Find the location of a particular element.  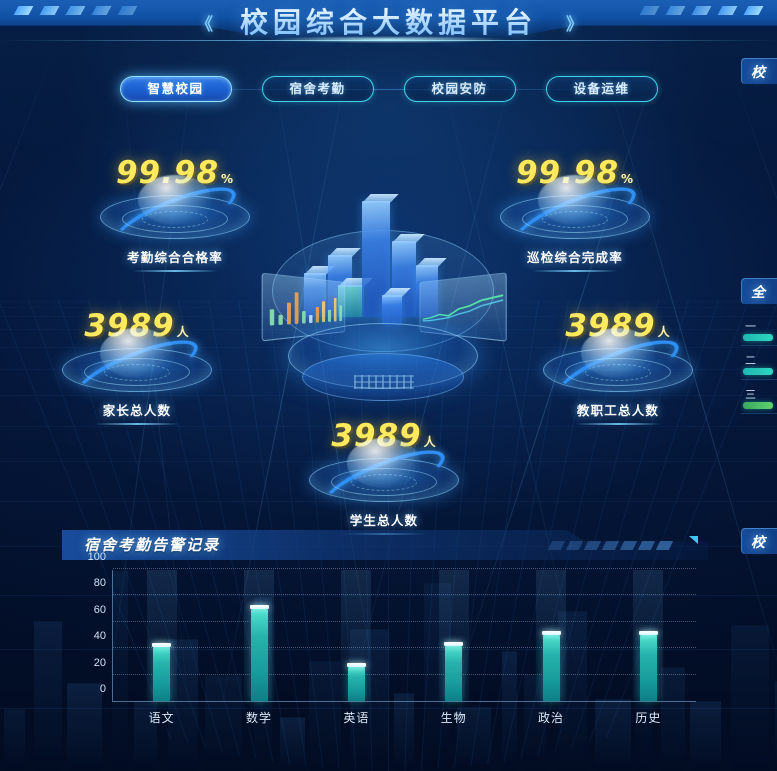

chart-y-tick-label: 0 is located at coordinates (102, 689).